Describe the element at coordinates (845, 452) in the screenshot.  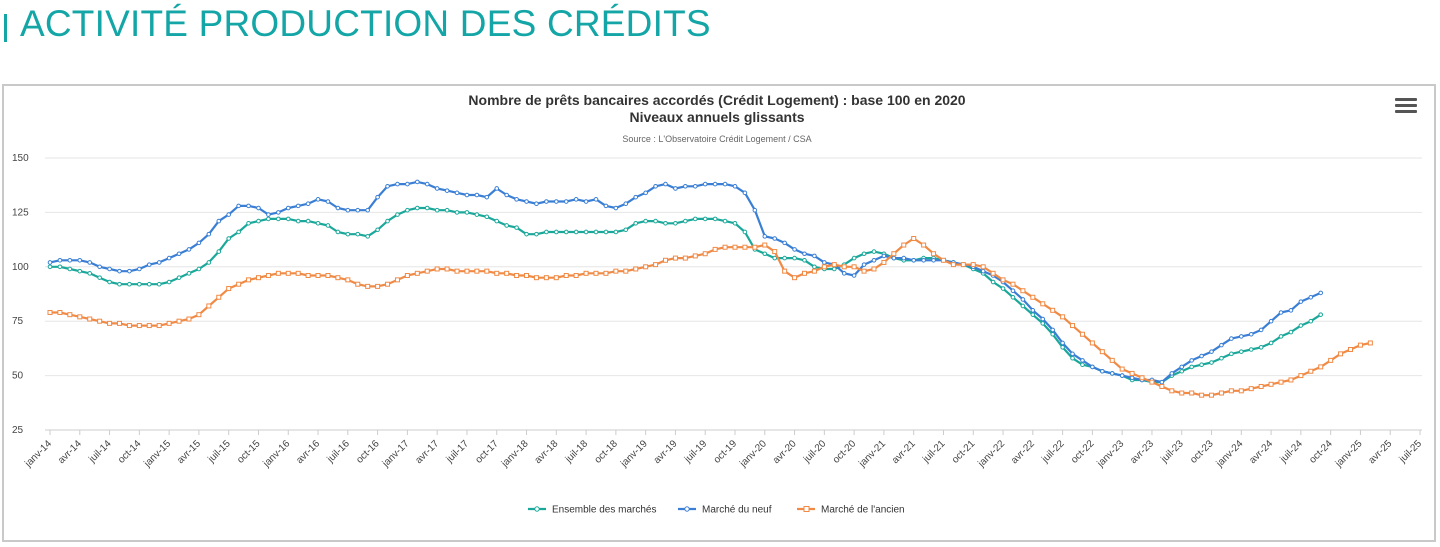
I see `x-tick-label: oct-20` at that location.